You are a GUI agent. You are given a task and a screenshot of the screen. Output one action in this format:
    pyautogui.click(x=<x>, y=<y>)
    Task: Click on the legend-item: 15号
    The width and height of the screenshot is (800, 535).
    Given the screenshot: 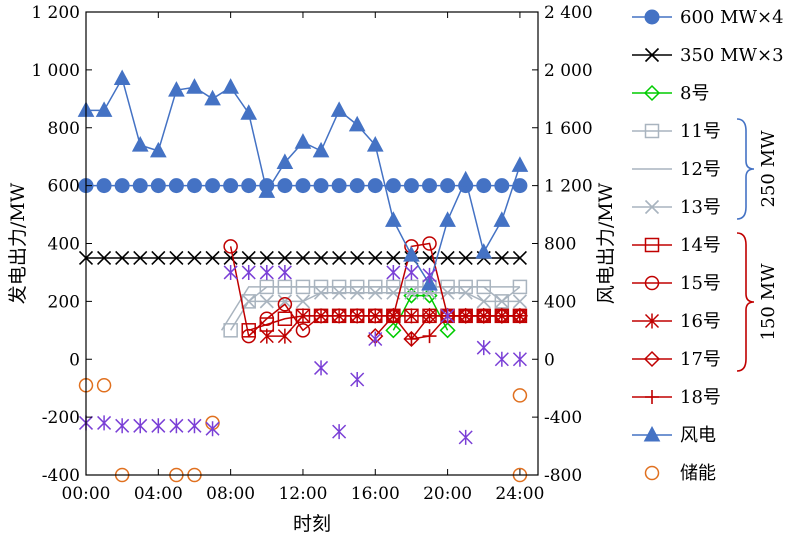 What is the action you would take?
    pyautogui.click(x=676, y=283)
    